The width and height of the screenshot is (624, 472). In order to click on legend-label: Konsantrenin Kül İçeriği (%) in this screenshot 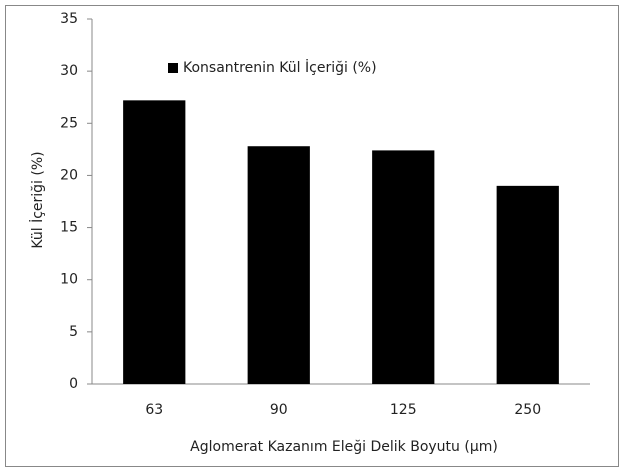, I will do `click(280, 67)`.